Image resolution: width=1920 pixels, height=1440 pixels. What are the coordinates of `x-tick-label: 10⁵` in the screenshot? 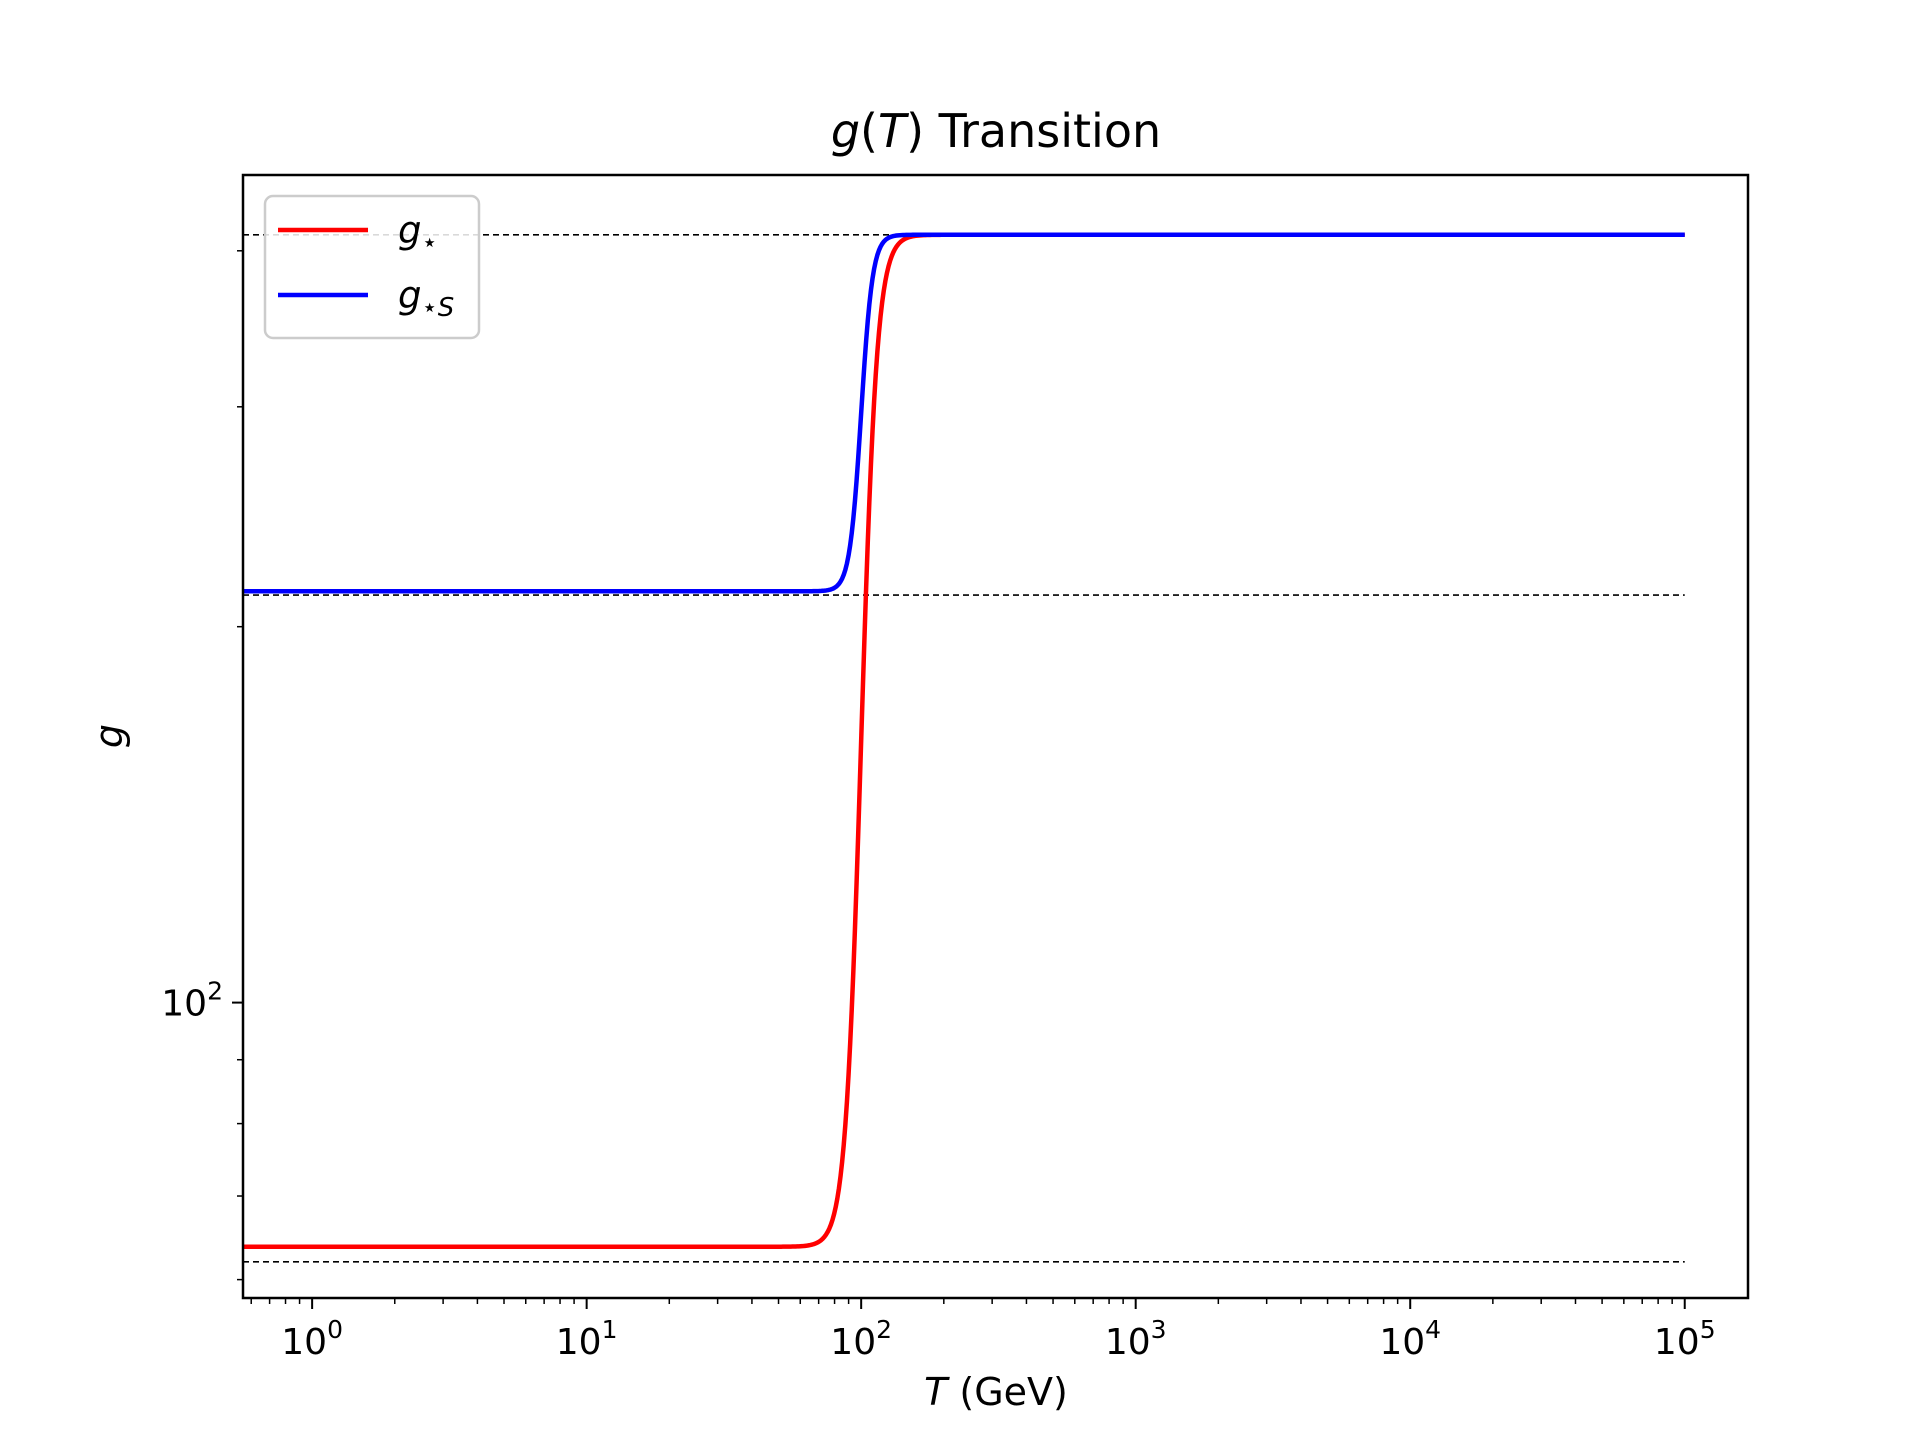 It's located at (1685, 1339).